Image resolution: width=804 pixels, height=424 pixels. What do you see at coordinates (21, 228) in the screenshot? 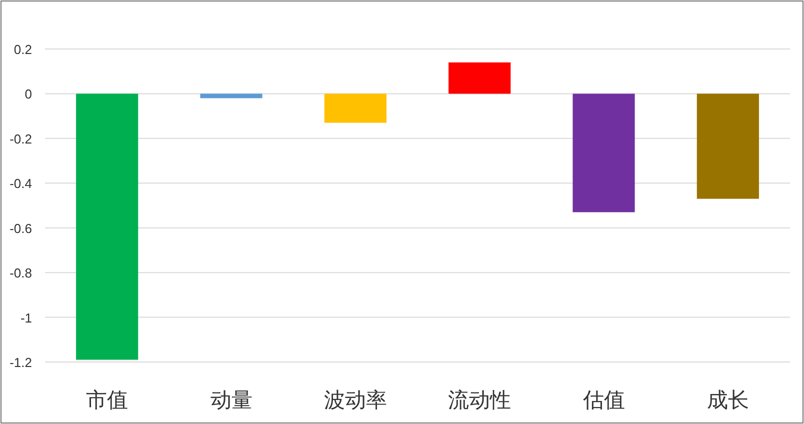
I see `y-tick-label: -0.6` at bounding box center [21, 228].